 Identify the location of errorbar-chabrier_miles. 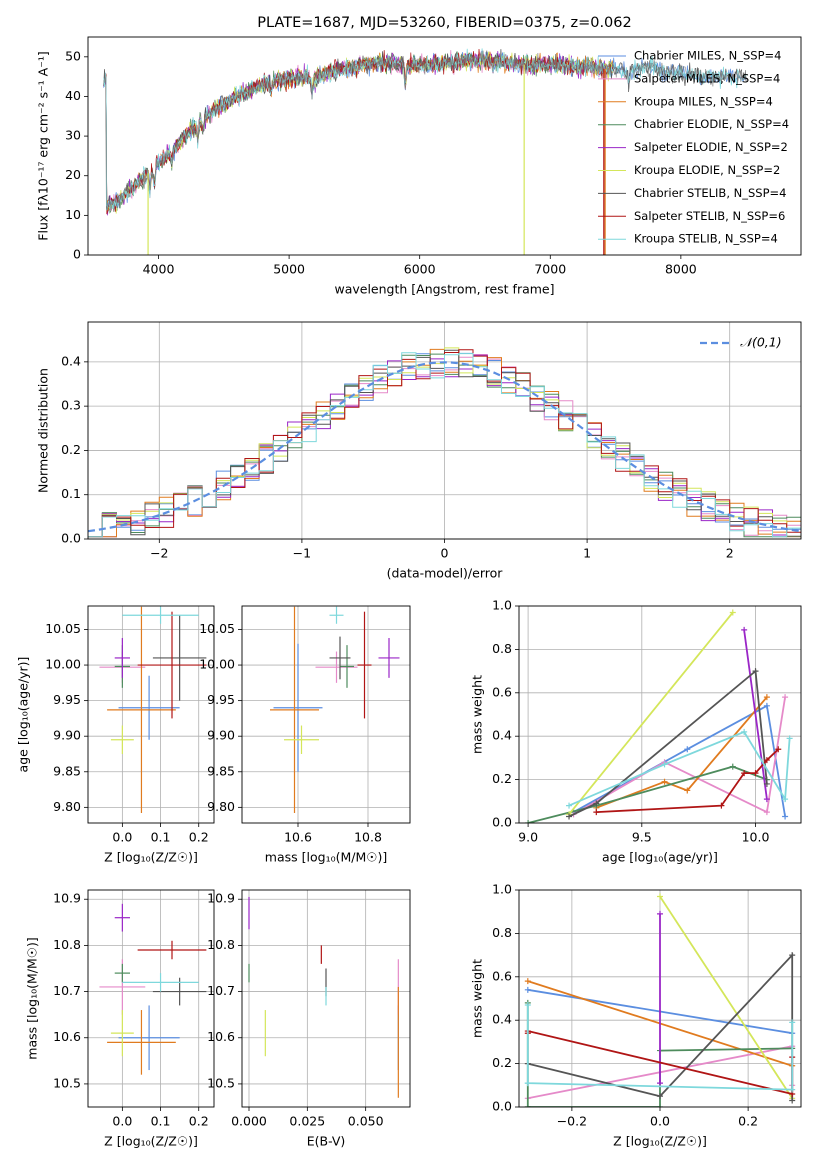
(149, 1038).